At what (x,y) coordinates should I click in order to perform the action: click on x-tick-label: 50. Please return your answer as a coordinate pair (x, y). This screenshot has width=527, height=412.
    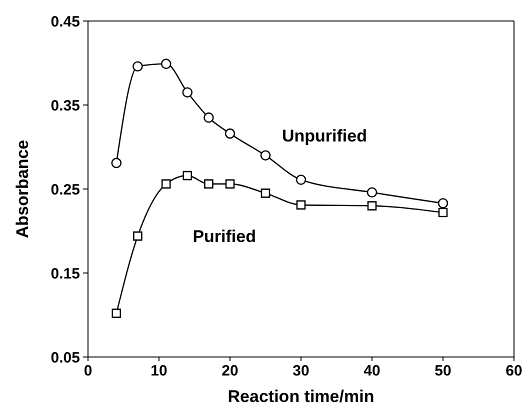
    Looking at the image, I should click on (443, 371).